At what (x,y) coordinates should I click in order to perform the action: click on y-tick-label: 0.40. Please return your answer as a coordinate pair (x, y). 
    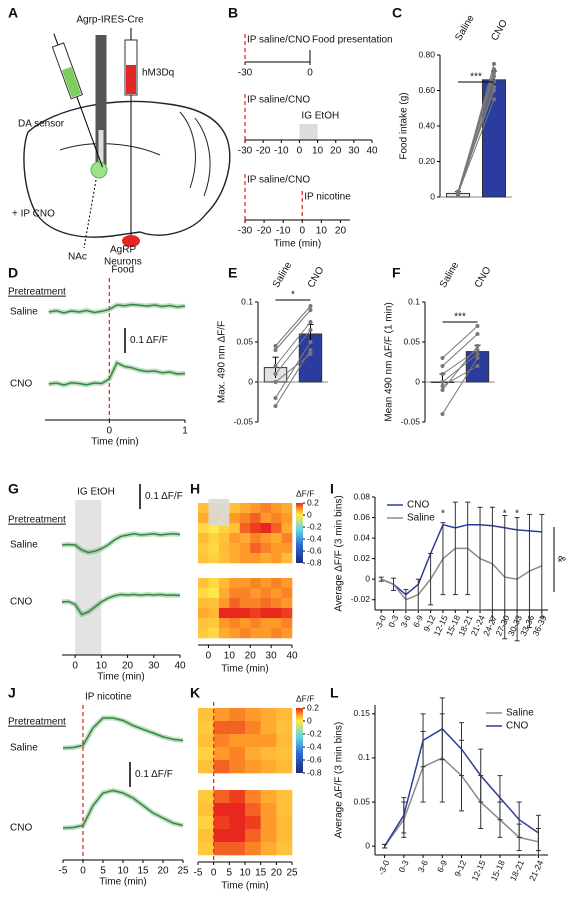
    Looking at the image, I should click on (426, 125).